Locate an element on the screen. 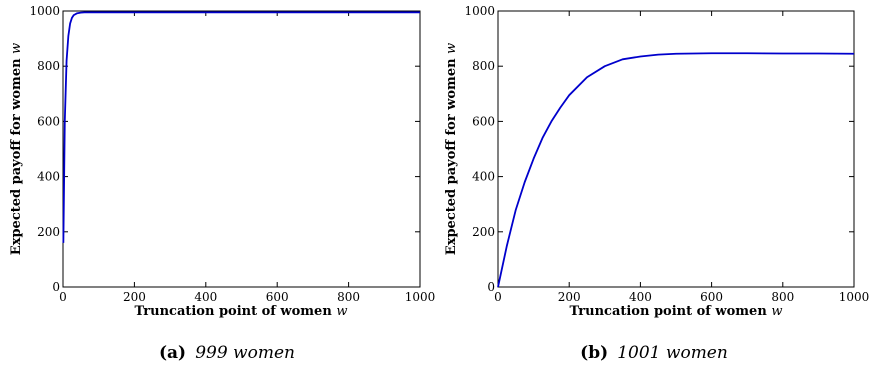 This screenshot has width=870, height=367. y-tick-label-b: 200 is located at coordinates (483, 232).